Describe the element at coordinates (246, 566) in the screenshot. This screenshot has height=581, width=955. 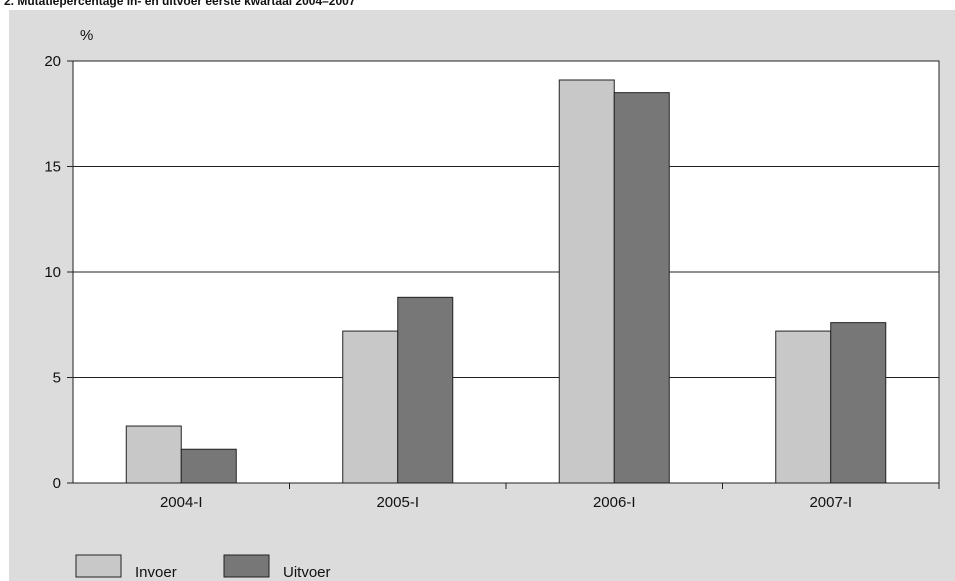
I see `legend-swatch-uitvoer` at that location.